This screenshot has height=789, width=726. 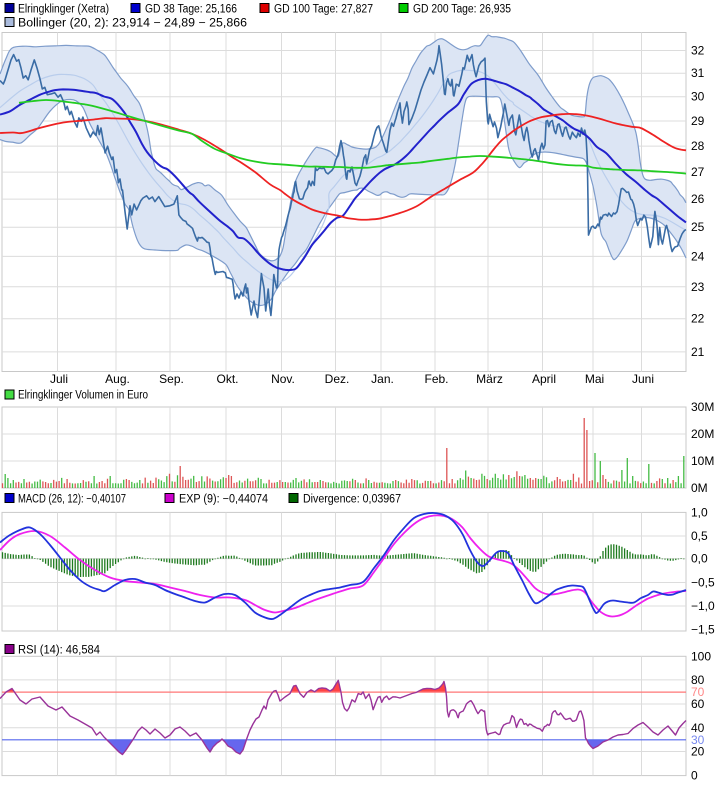 What do you see at coordinates (698, 319) in the screenshot?
I see `svg-text: 22` at bounding box center [698, 319].